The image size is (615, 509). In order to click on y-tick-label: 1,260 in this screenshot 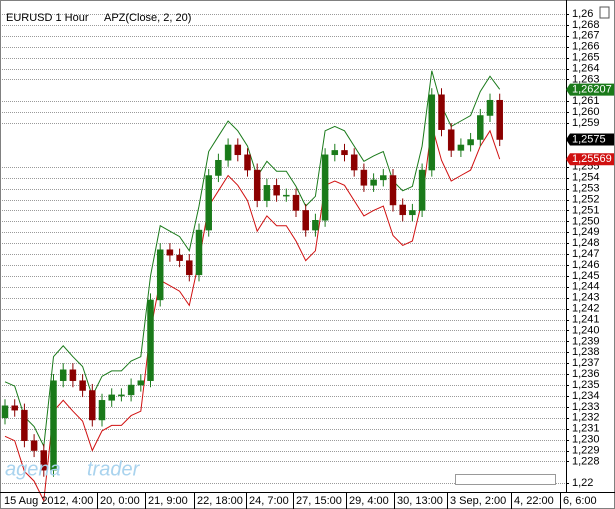, I will do `click(586, 112)`.